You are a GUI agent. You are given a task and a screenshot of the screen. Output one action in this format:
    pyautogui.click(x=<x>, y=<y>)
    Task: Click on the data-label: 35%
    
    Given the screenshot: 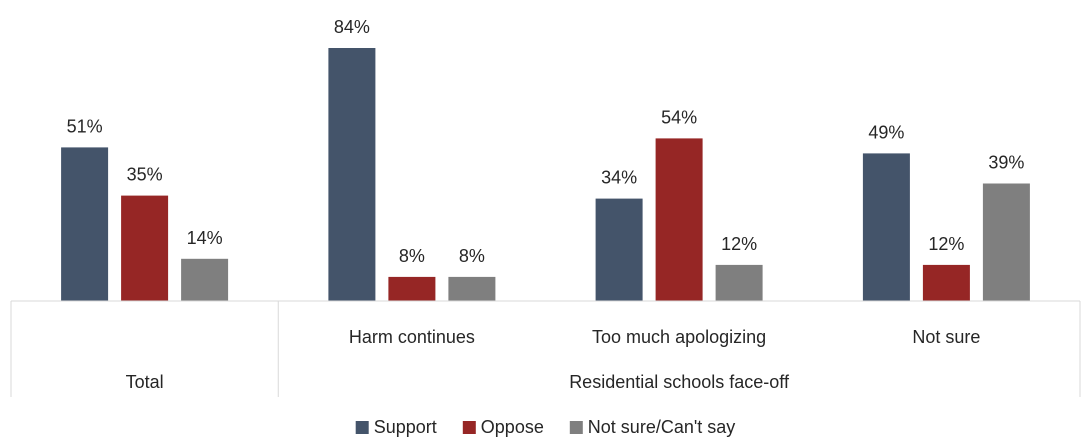 What is the action you would take?
    pyautogui.click(x=145, y=175)
    